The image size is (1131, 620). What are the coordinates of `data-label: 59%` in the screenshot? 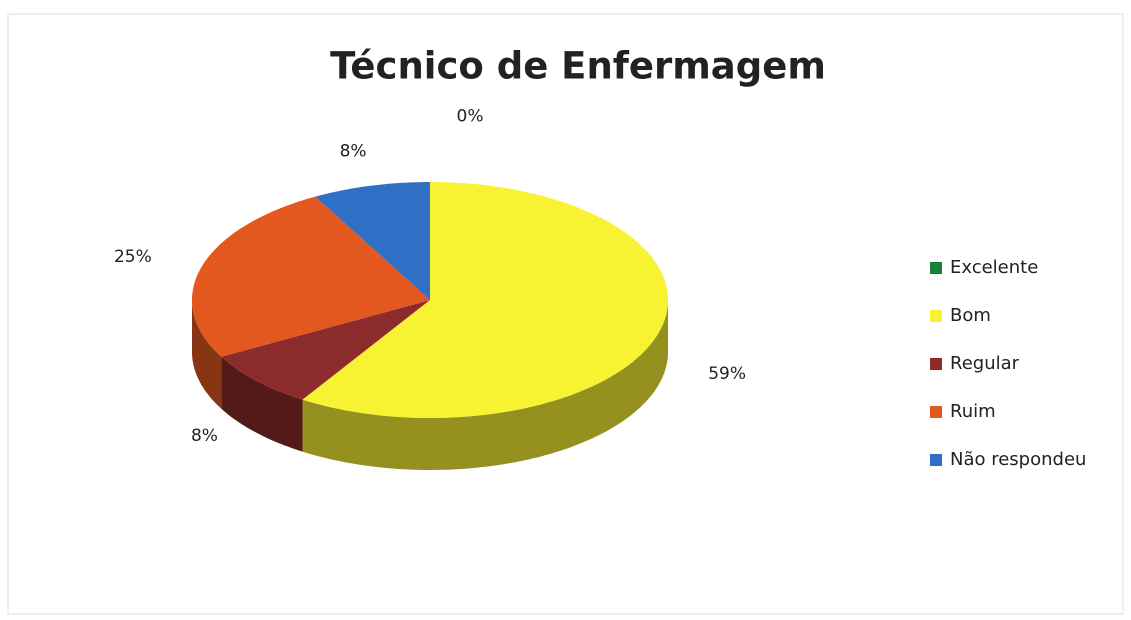 It's located at (727, 374).